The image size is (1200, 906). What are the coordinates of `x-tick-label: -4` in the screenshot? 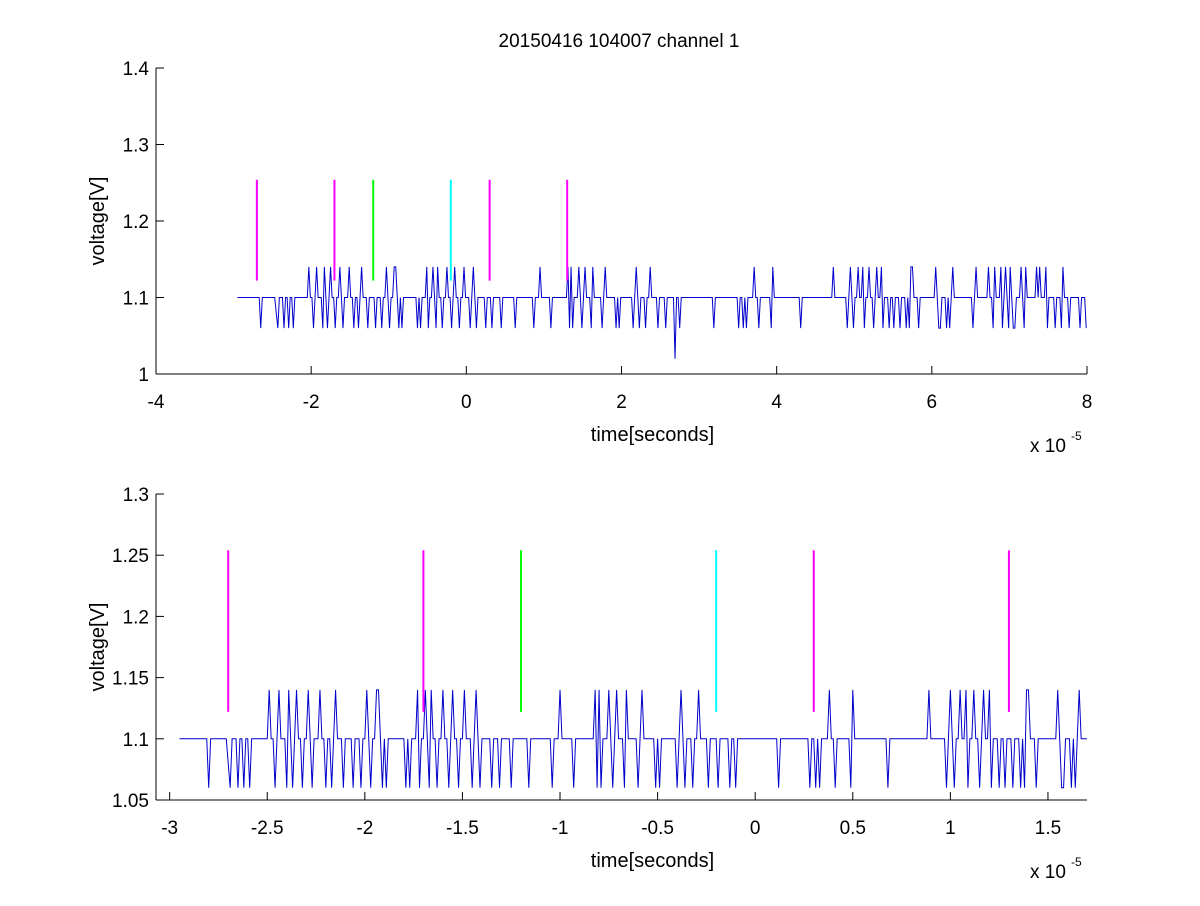 It's located at (156, 402).